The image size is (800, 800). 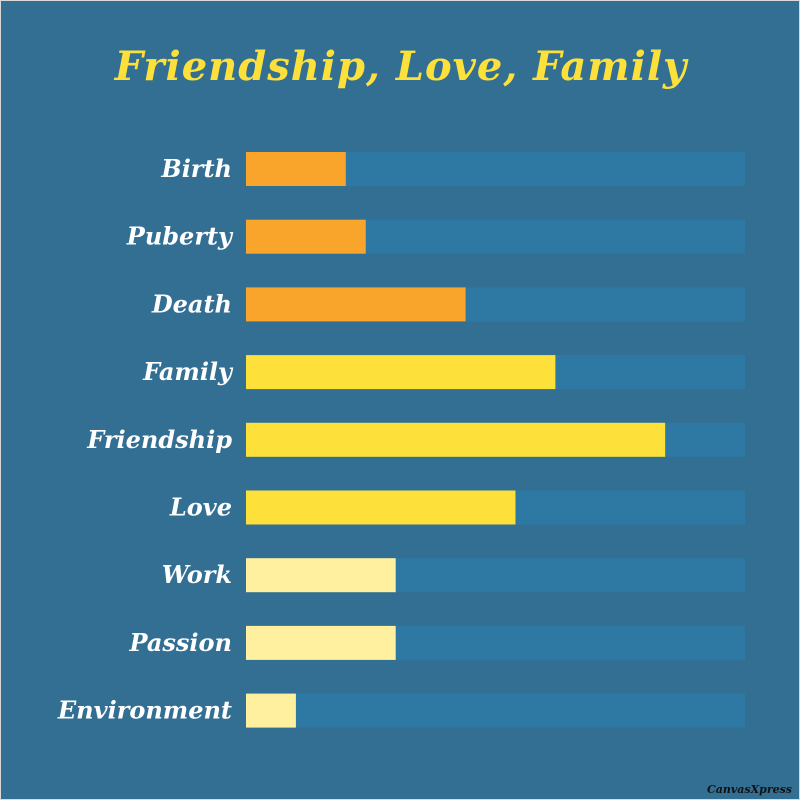 What do you see at coordinates (306, 236) in the screenshot?
I see `bar-puberty` at bounding box center [306, 236].